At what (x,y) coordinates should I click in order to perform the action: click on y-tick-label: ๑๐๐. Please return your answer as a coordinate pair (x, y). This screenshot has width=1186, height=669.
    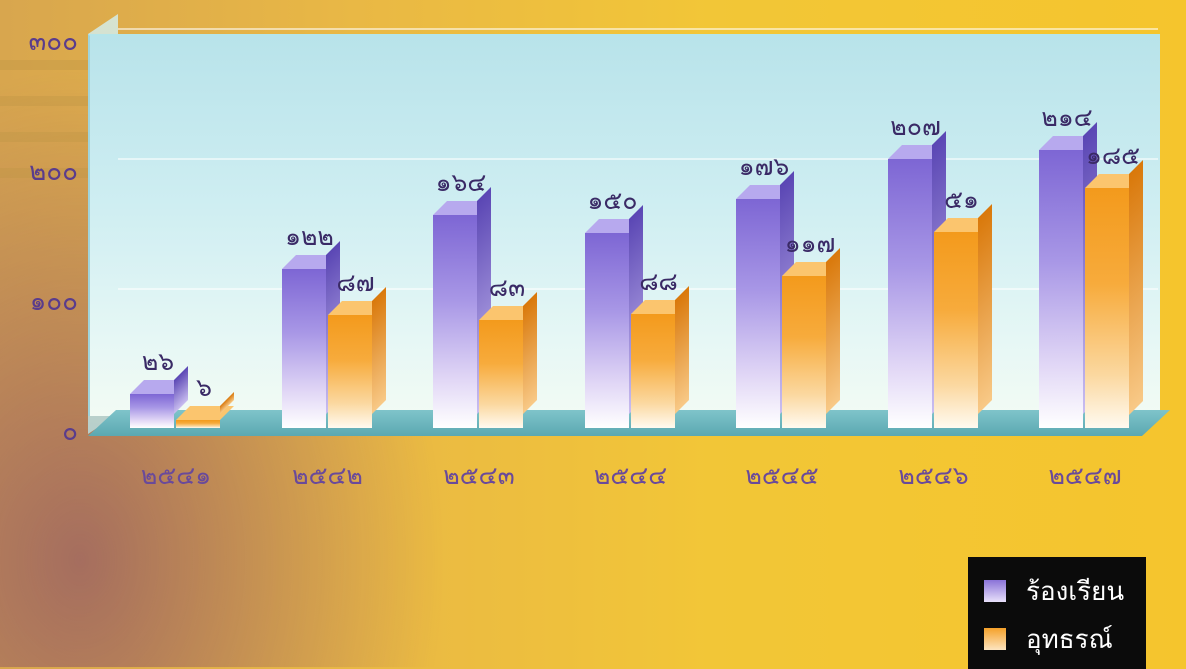
    Looking at the image, I should click on (53, 302).